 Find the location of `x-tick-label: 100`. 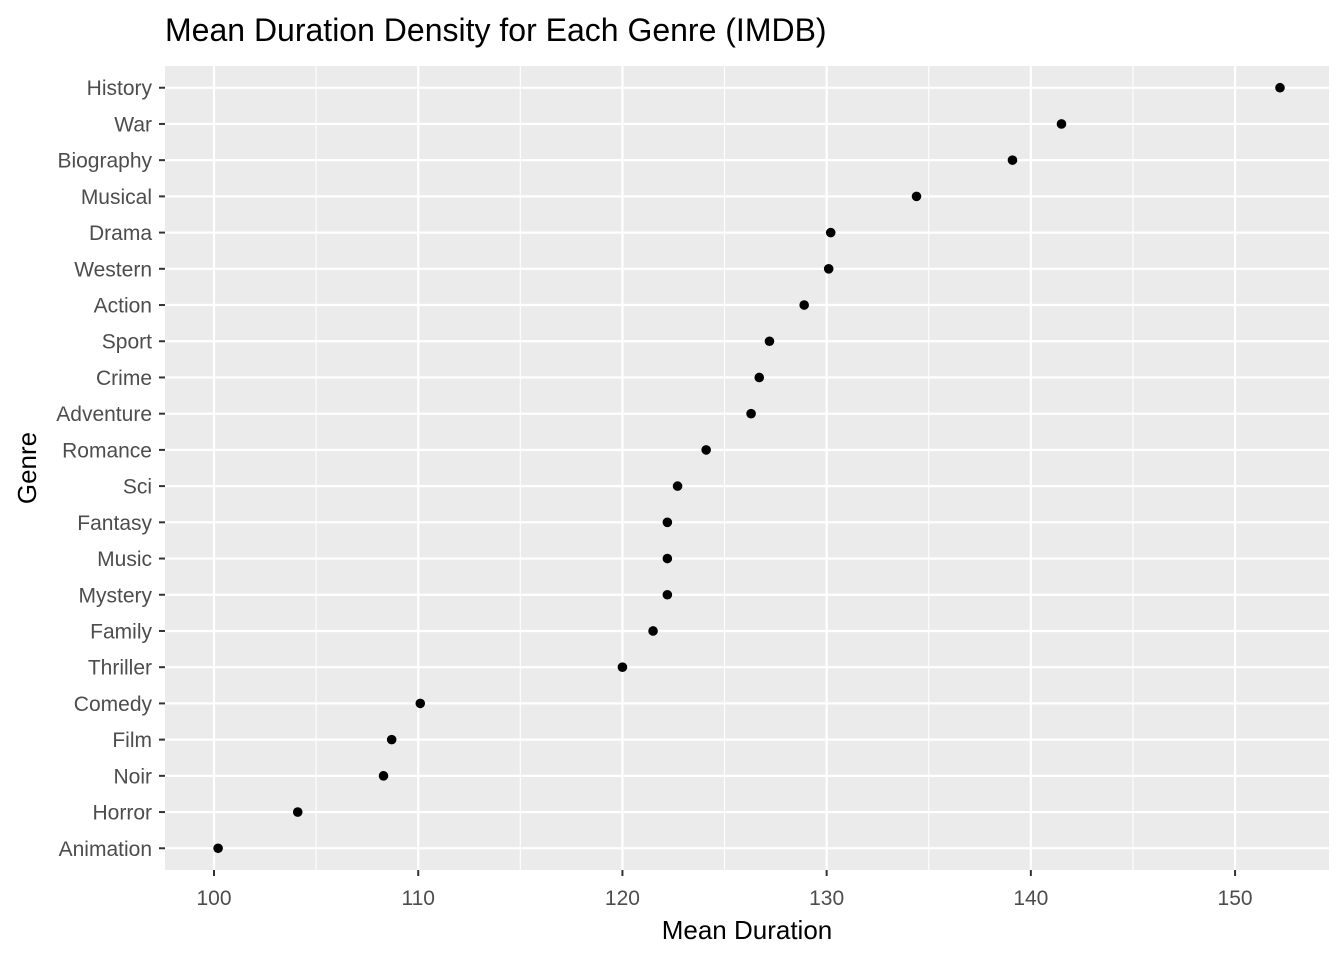

x-tick-label: 100 is located at coordinates (213, 898).